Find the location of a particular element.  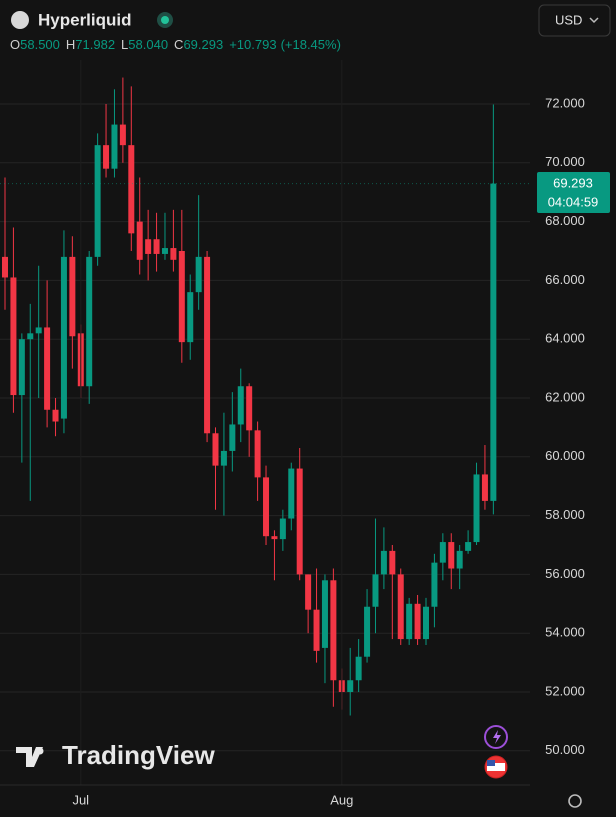

last-price: 69.293 is located at coordinates (573, 182).